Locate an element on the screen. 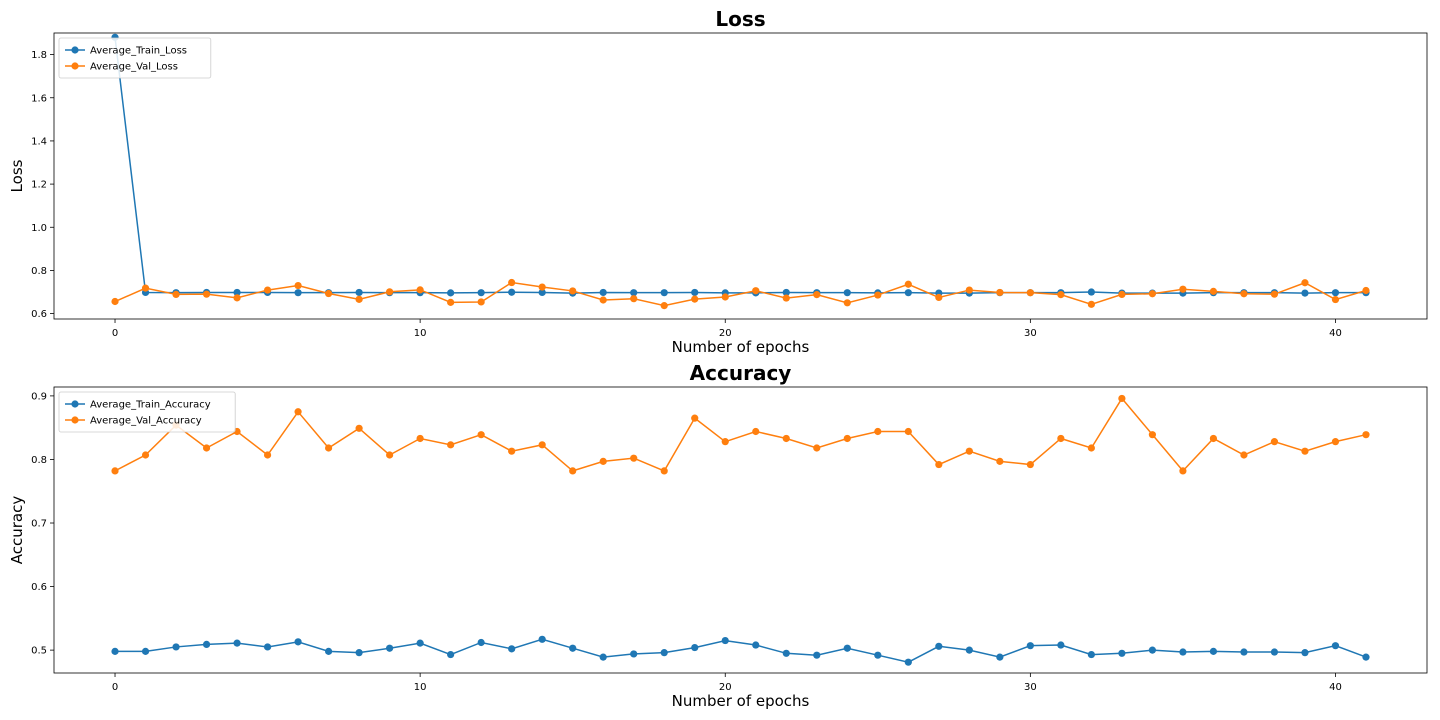 Image resolution: width=1440 pixels, height=720 pixels. average-val-loss-line is located at coordinates (740, 294).